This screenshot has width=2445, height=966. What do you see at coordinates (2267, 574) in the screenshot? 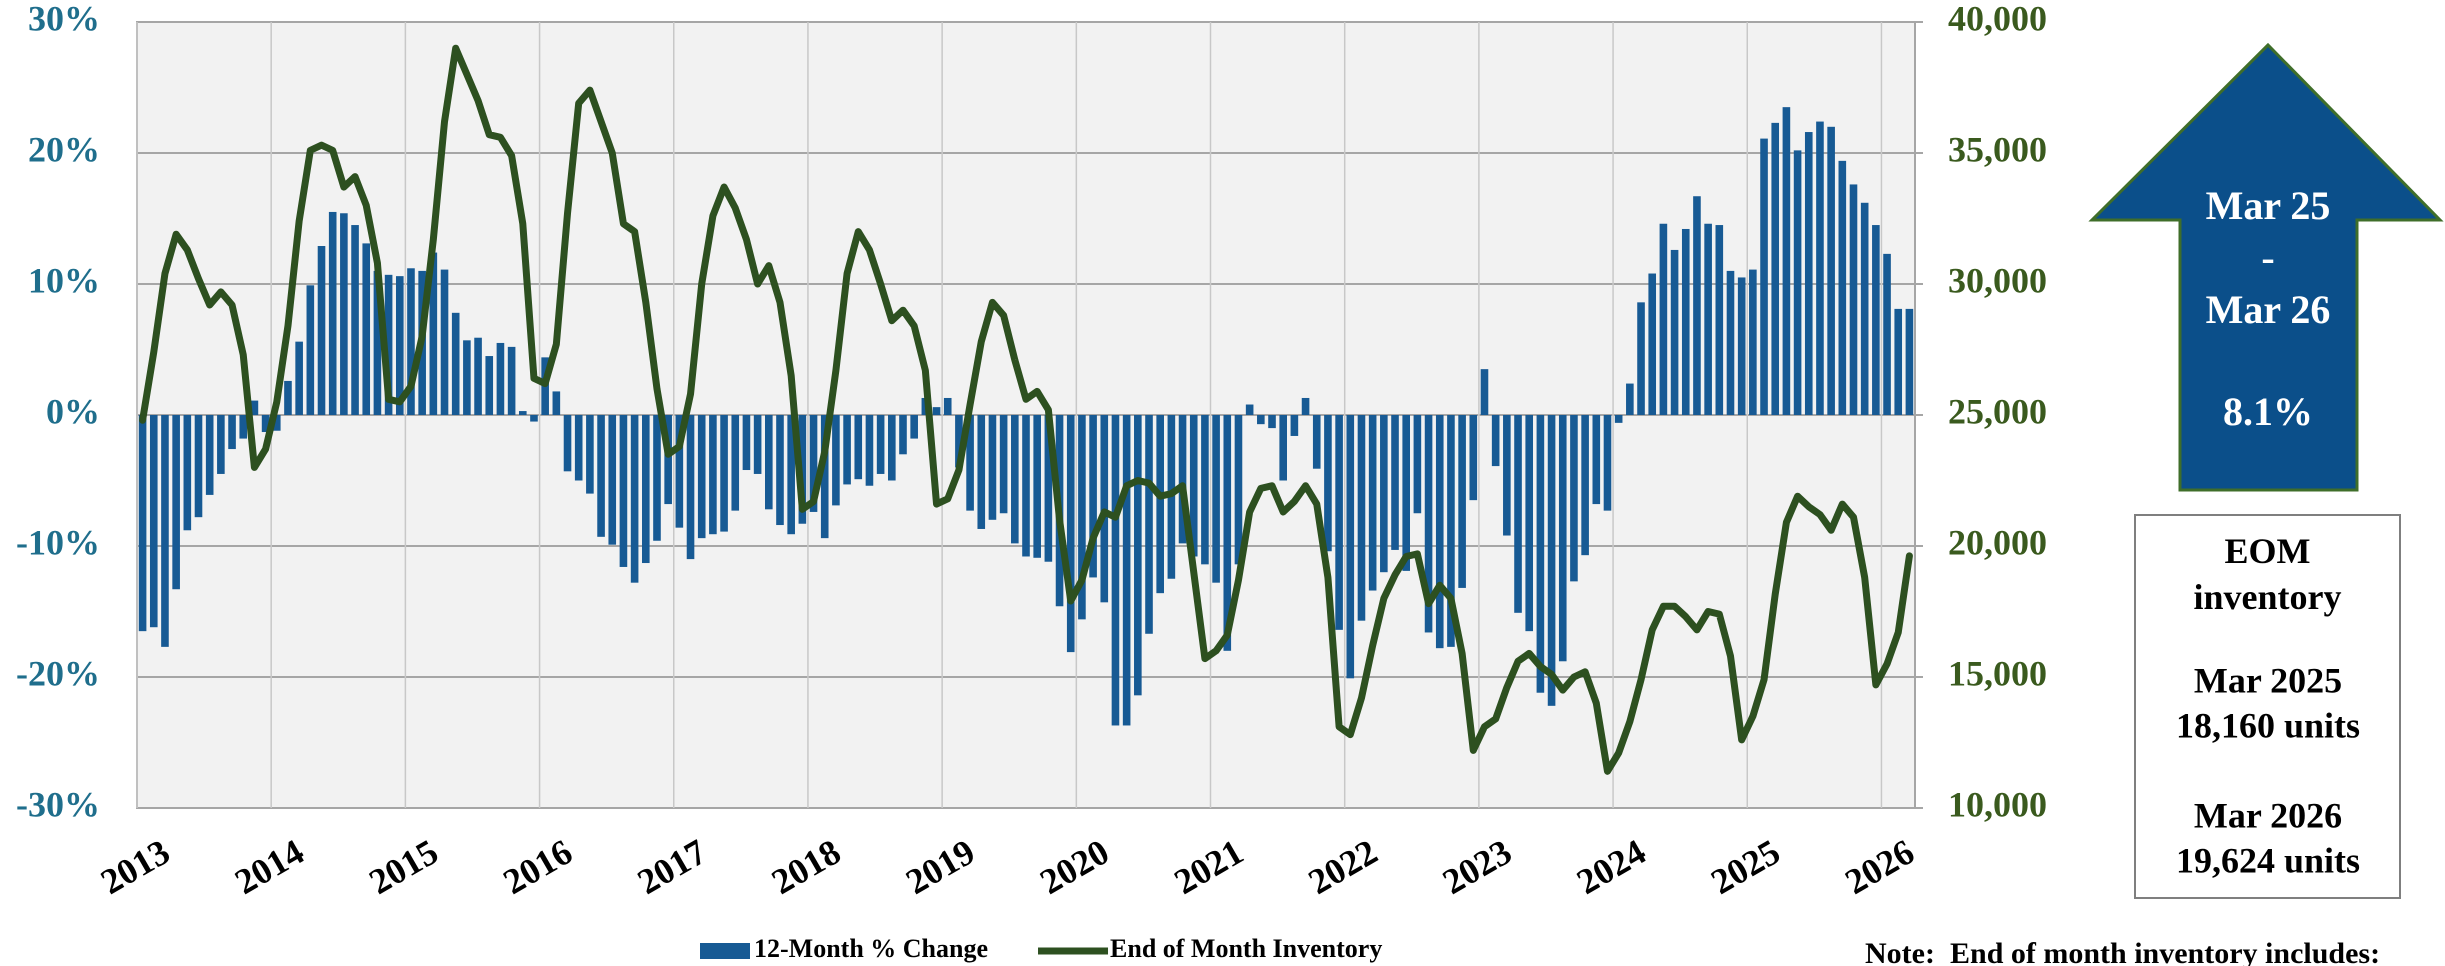
I see `summary-title: EOM inventory` at bounding box center [2267, 574].